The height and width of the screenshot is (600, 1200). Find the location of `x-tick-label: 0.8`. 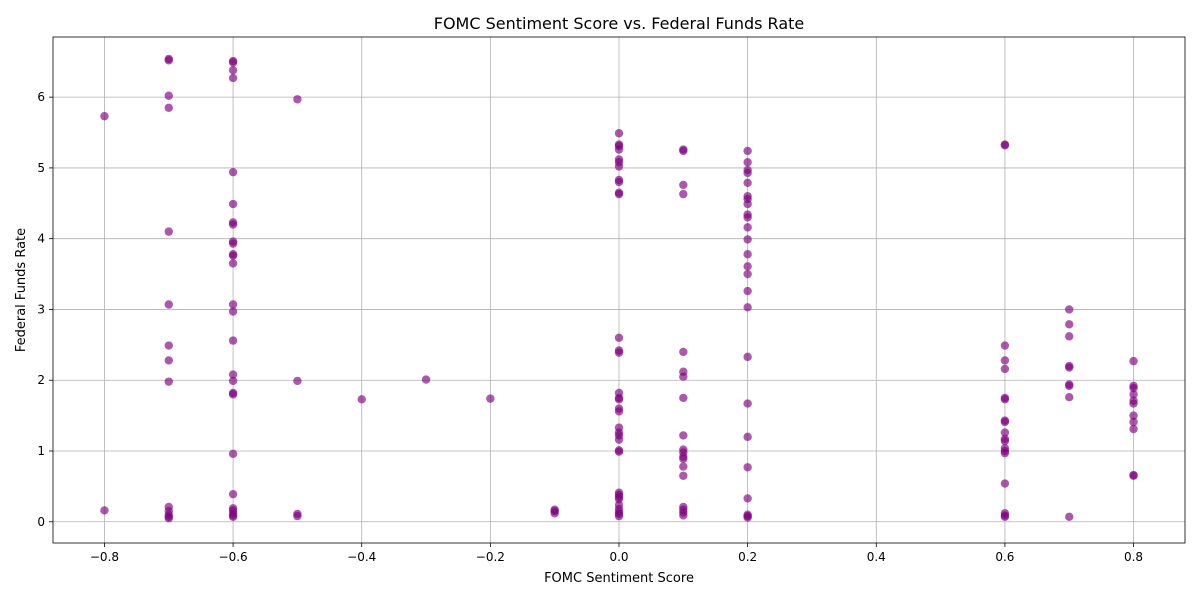

x-tick-label: 0.8 is located at coordinates (1133, 557).